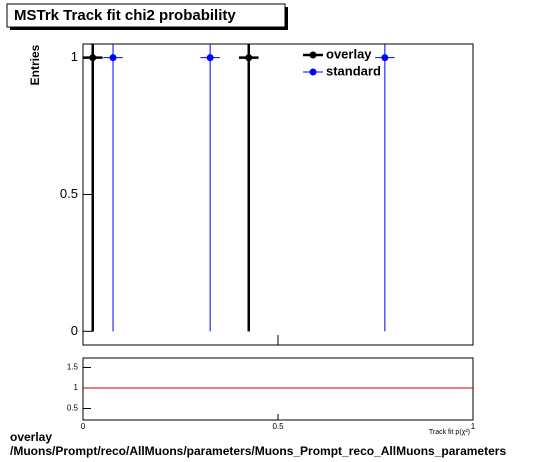 The width and height of the screenshot is (546, 462). What do you see at coordinates (349, 53) in the screenshot?
I see `legend-label: overlay` at bounding box center [349, 53].